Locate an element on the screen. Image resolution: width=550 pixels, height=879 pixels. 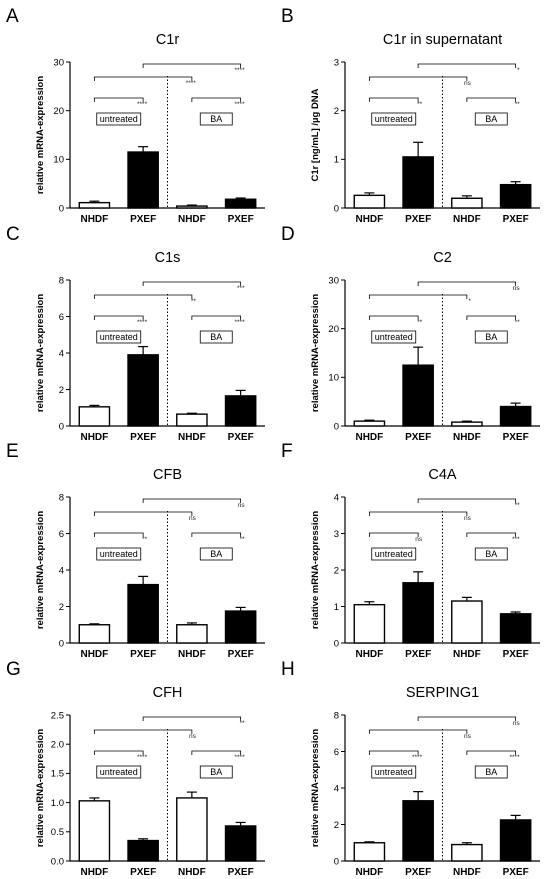
bracket-mid: ** is located at coordinates (145, 299).